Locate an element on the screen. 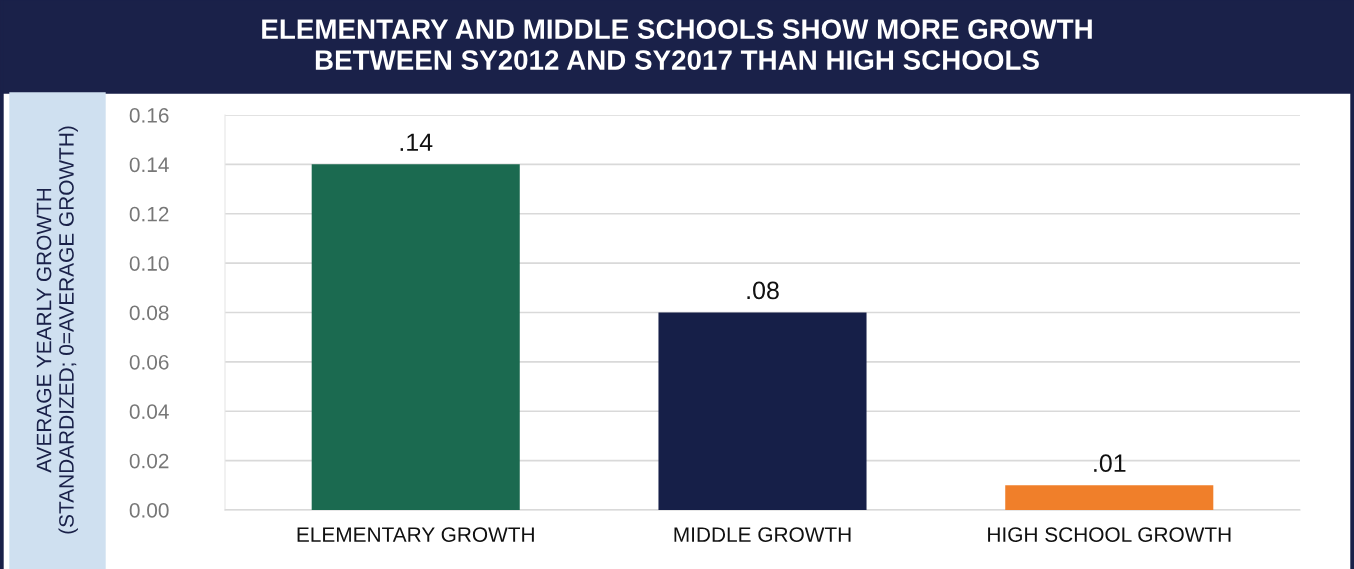 Image resolution: width=1354 pixels, height=569 pixels. x-tick-label: MIDDLE GROWTH is located at coordinates (762, 534).